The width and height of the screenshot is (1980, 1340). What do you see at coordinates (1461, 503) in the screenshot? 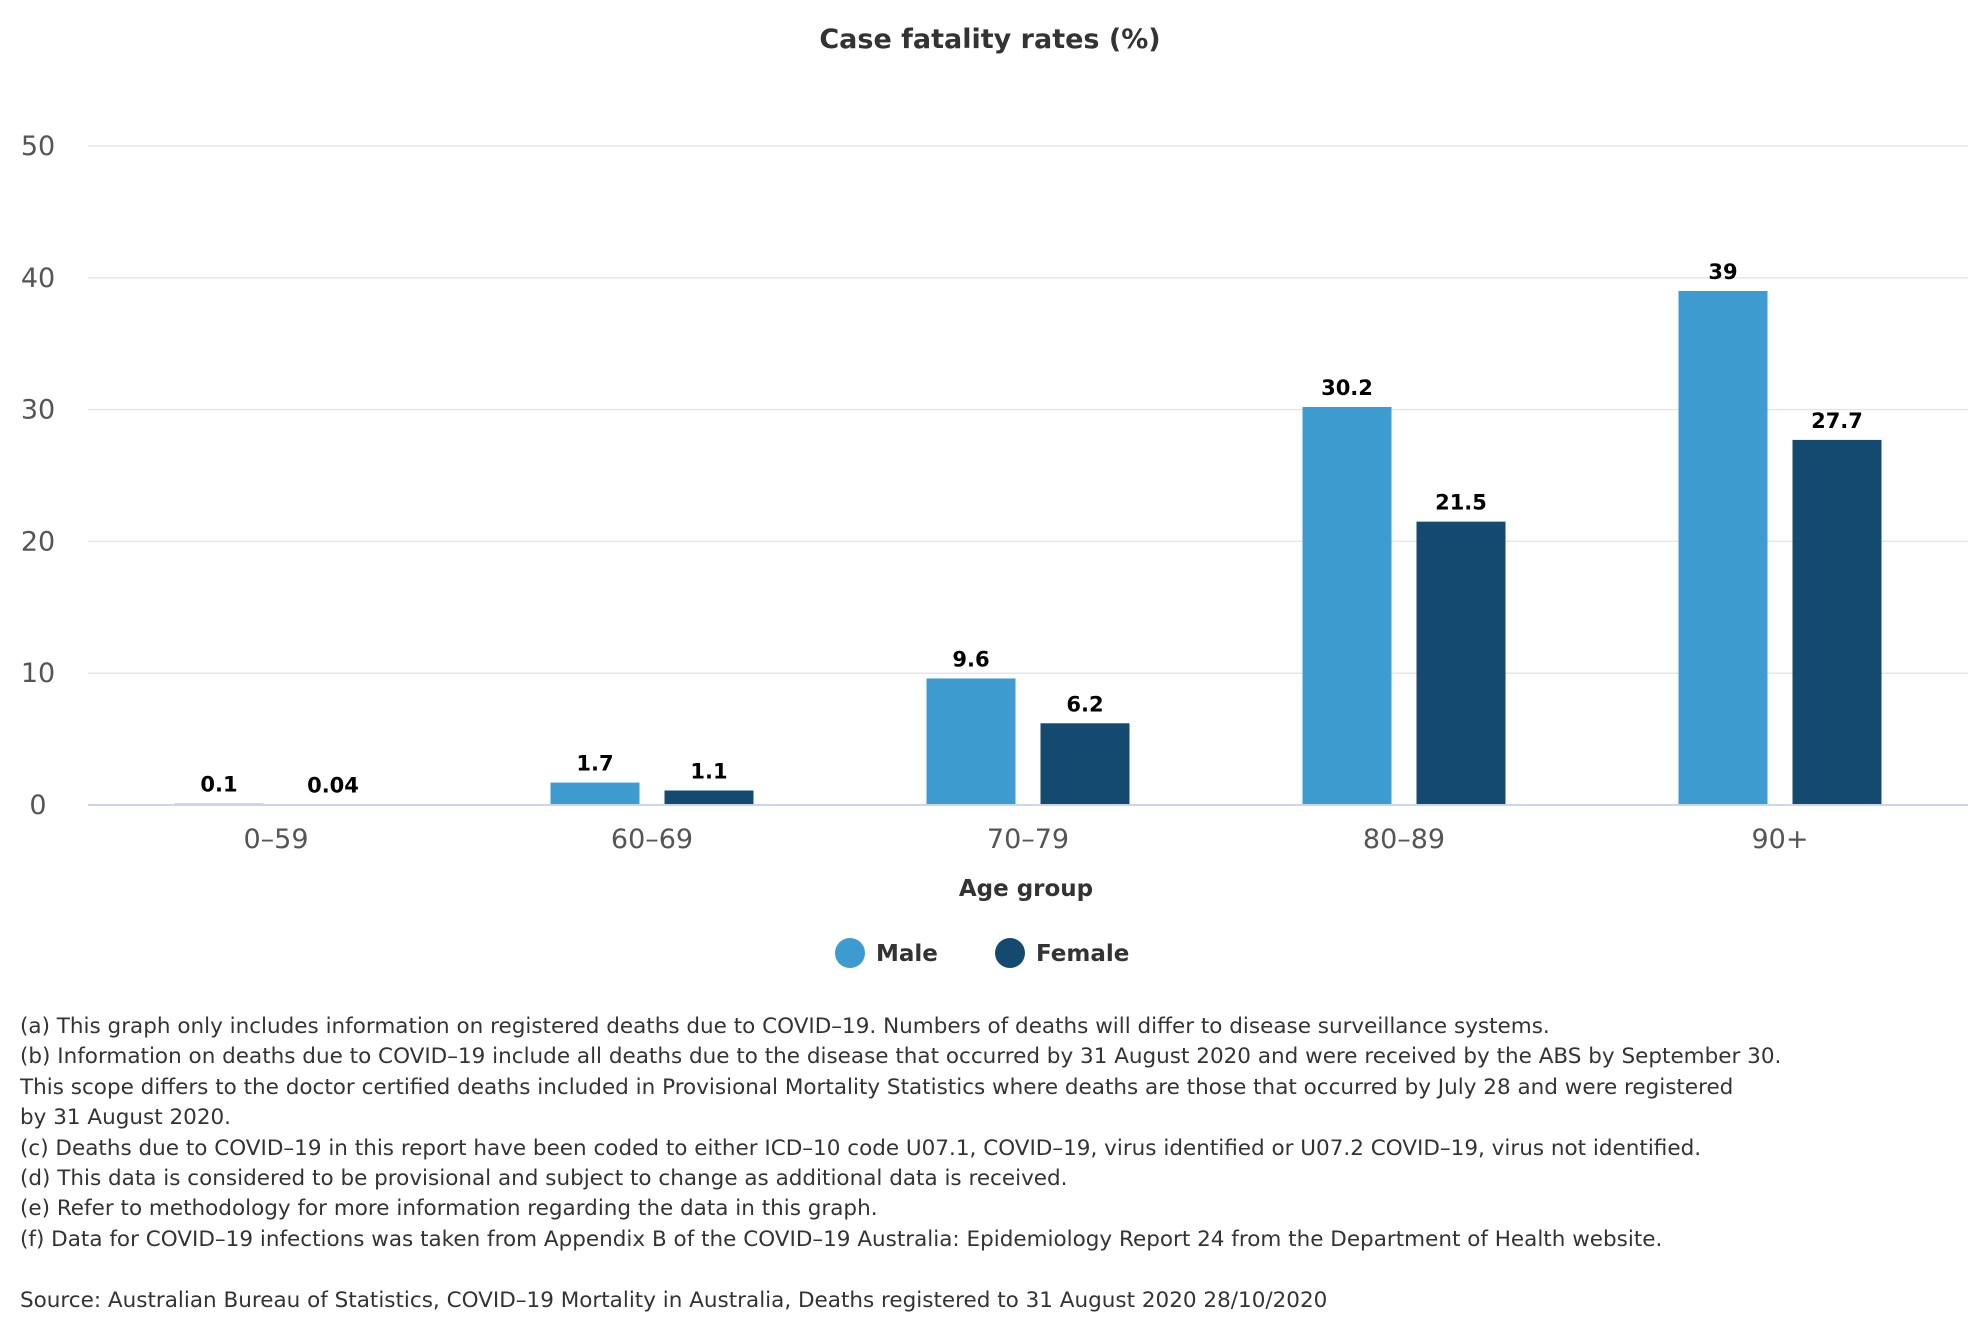
I see `bar-value-label: 21.5` at bounding box center [1461, 503].